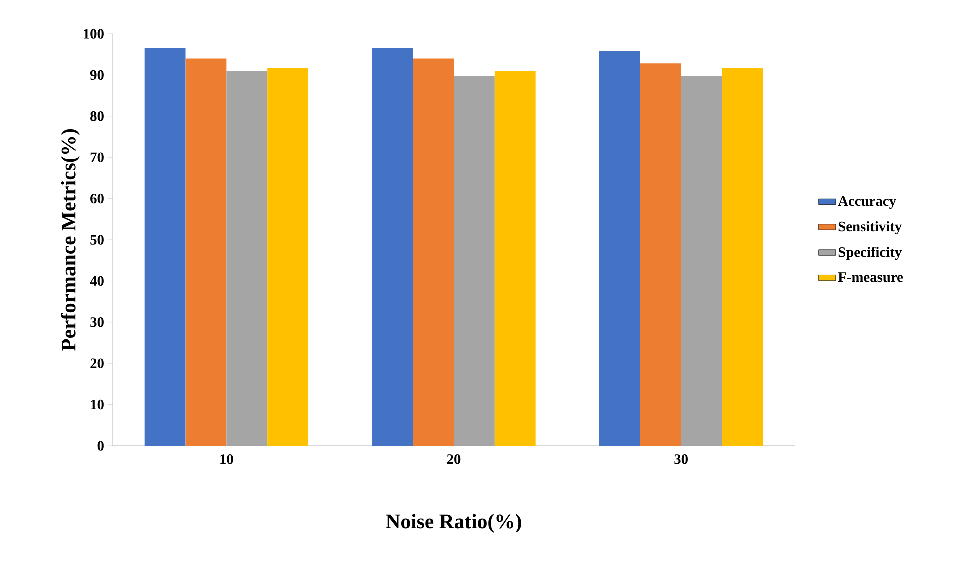 Image resolution: width=953 pixels, height=562 pixels. What do you see at coordinates (867, 203) in the screenshot?
I see `legend-label: Accuracy` at bounding box center [867, 203].